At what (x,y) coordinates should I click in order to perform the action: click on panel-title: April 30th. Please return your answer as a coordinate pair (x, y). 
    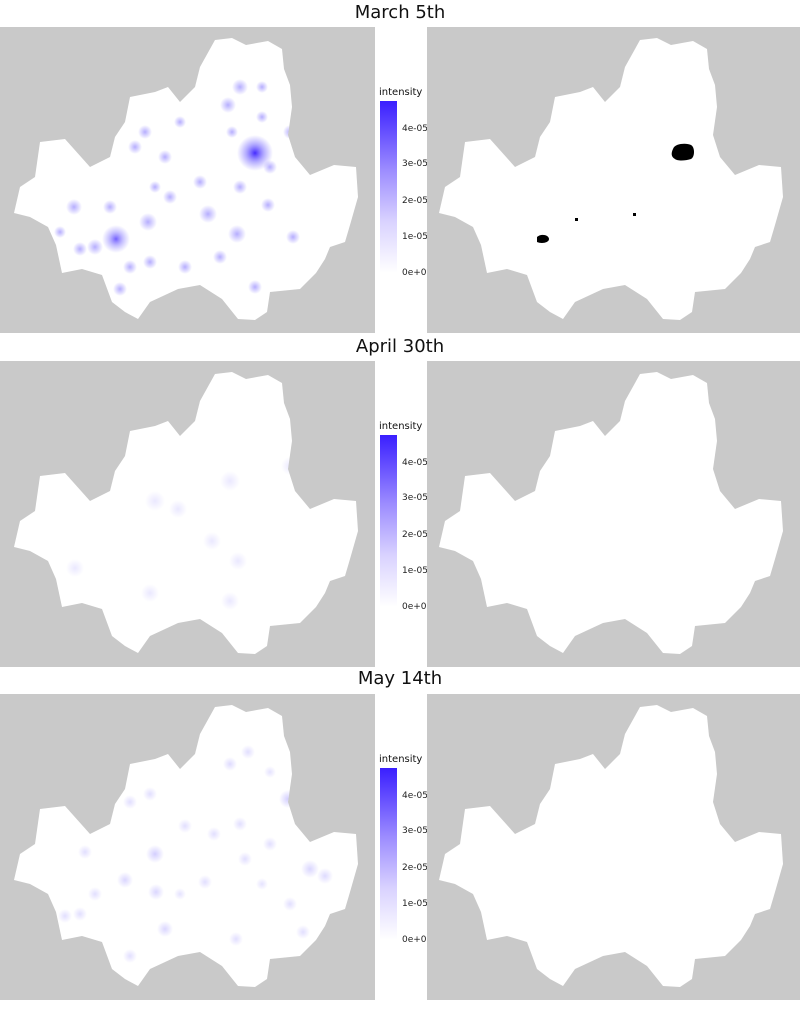
    Looking at the image, I should click on (400, 346).